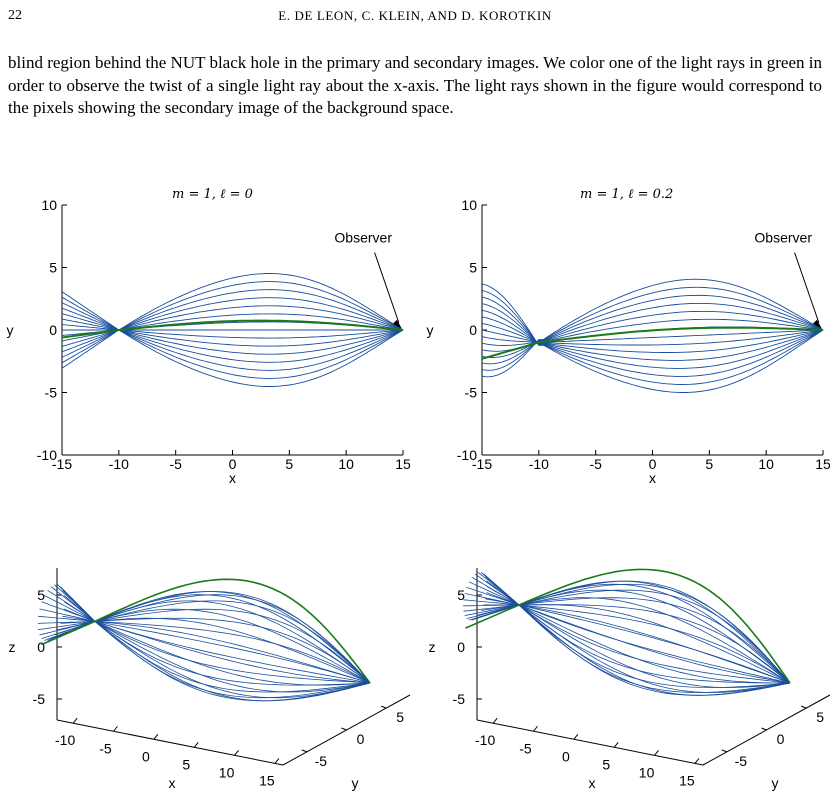 The height and width of the screenshot is (801, 830). I want to click on z-tick-label: 0, so click(41, 647).